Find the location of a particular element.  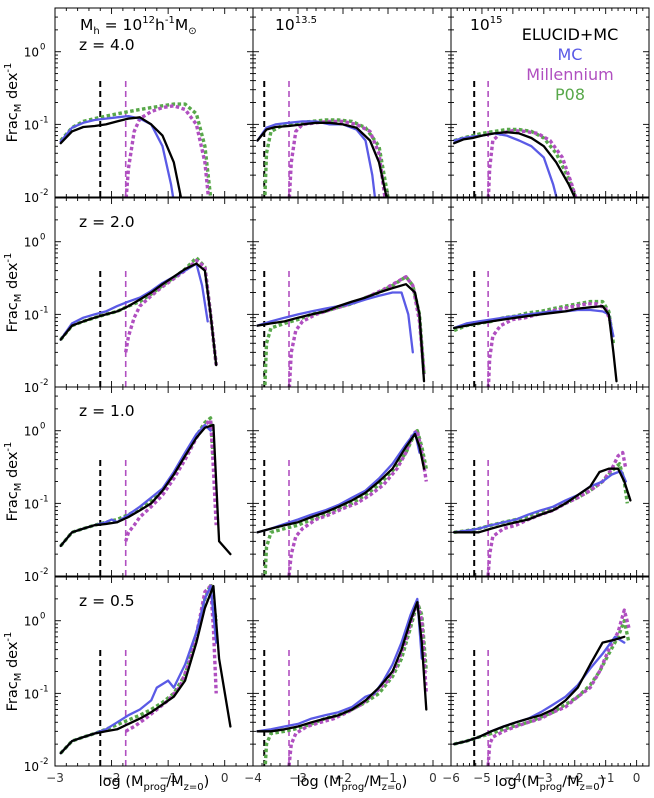

panel-r3-c1: −4 −3 −2 −1 0 is located at coordinates (348, 680).